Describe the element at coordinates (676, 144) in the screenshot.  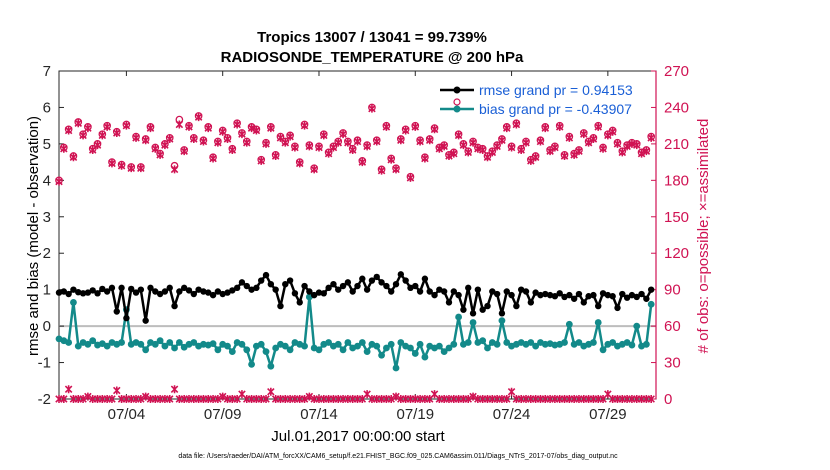
I see `y-right-tick-label: 210` at that location.